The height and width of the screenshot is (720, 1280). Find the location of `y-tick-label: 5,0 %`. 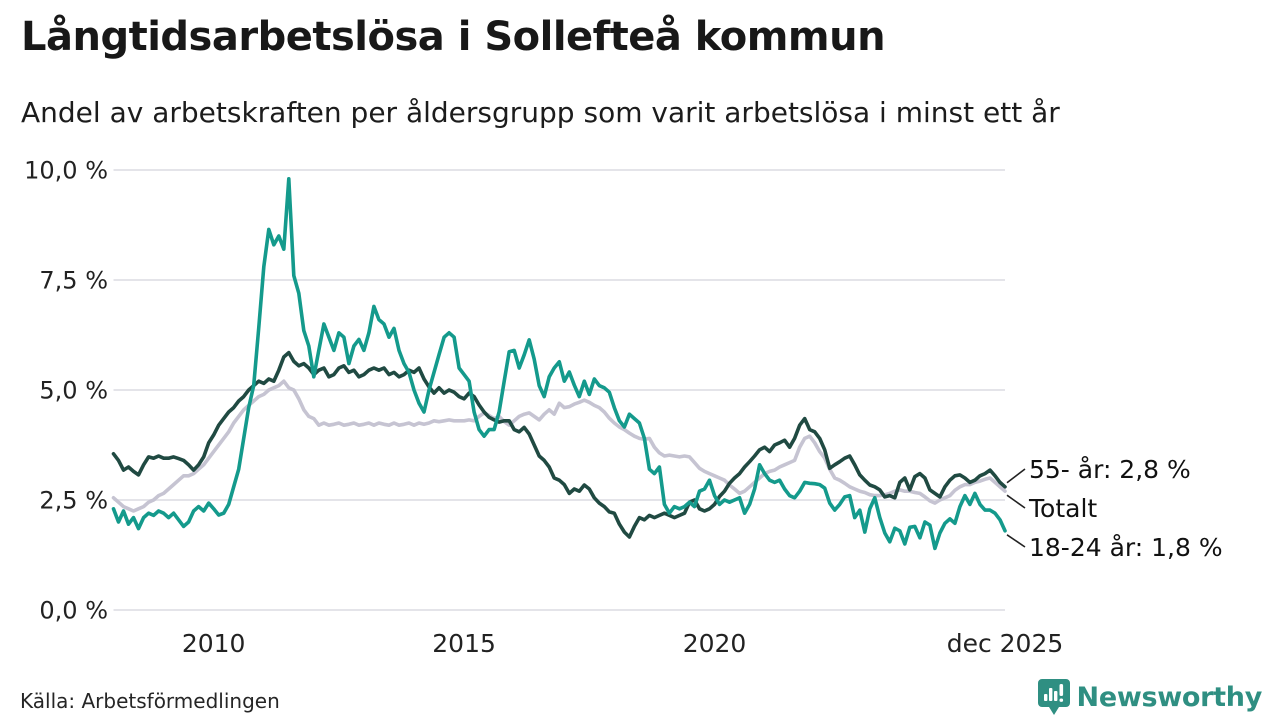

y-tick-label: 5,0 % is located at coordinates (73, 391).